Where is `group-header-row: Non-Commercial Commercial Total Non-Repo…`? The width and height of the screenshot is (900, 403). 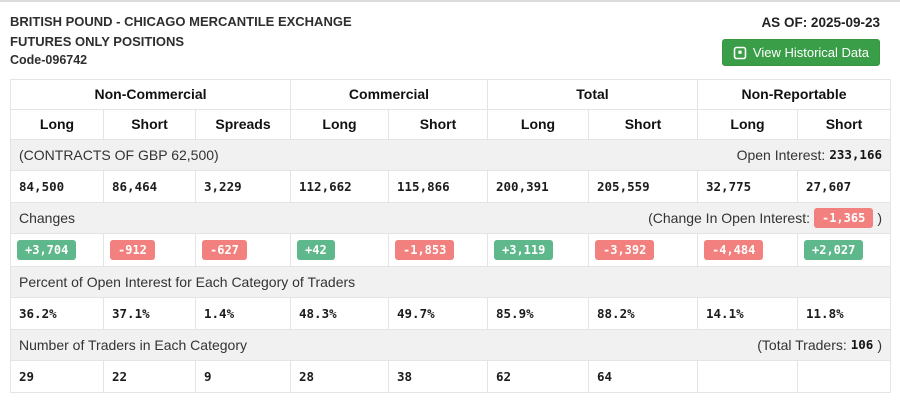 group-header-row: Non-Commercial Commercial Total Non-Repo… is located at coordinates (450, 94).